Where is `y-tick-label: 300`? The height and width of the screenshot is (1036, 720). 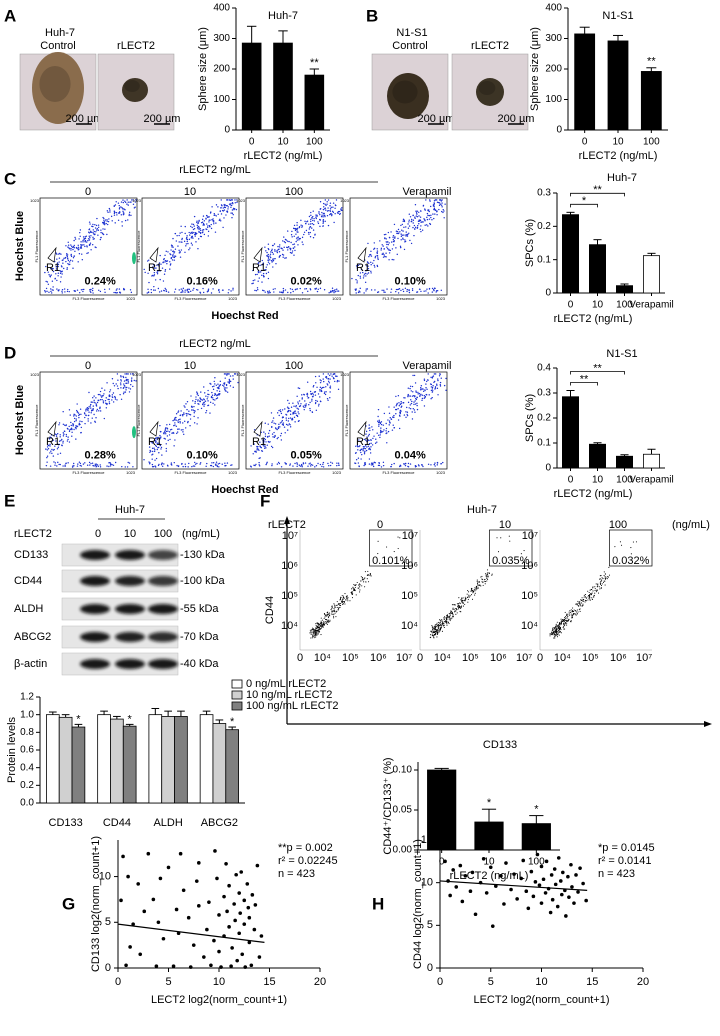
y-tick-label: 300 is located at coordinates (221, 38).